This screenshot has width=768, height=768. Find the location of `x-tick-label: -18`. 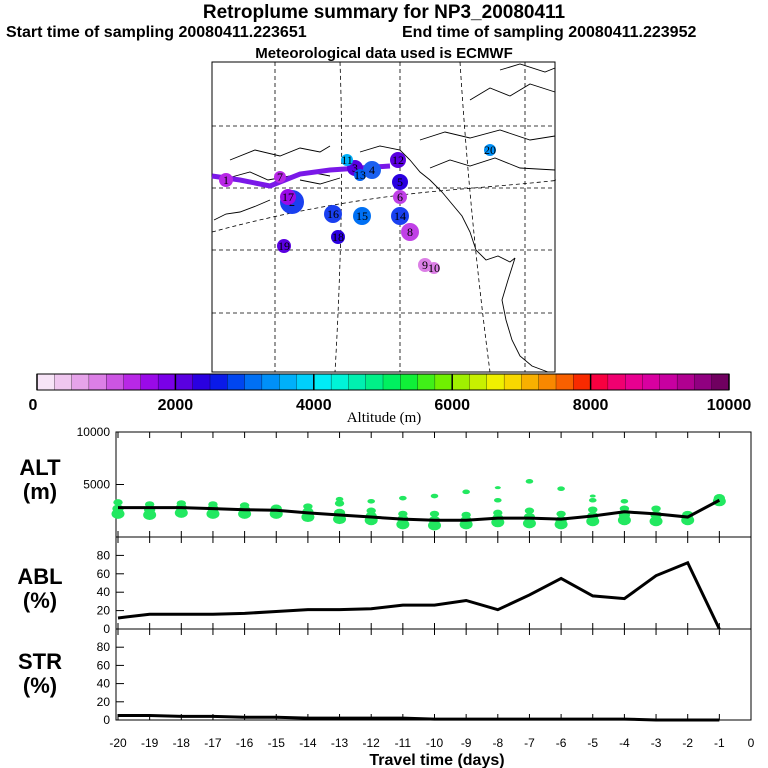

x-tick-label: -18 is located at coordinates (182, 743).